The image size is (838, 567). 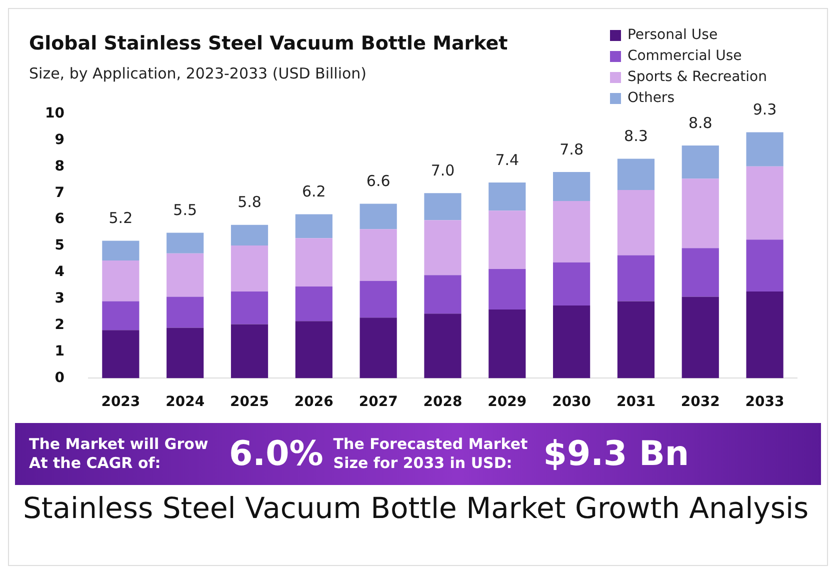 What do you see at coordinates (700, 402) in the screenshot?
I see `x-tick-label: 2032` at bounding box center [700, 402].